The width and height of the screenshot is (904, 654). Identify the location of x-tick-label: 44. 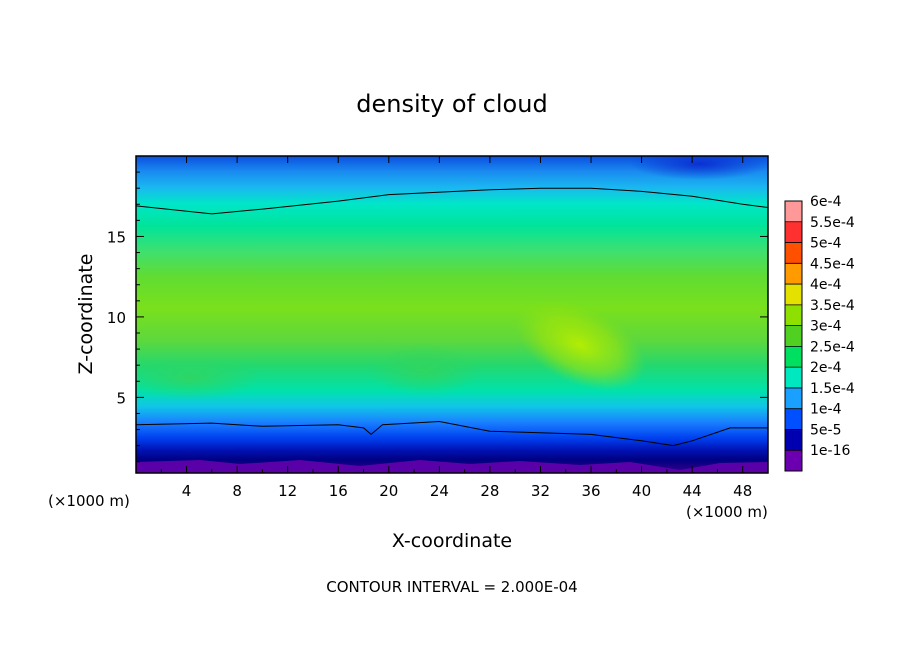
(692, 491).